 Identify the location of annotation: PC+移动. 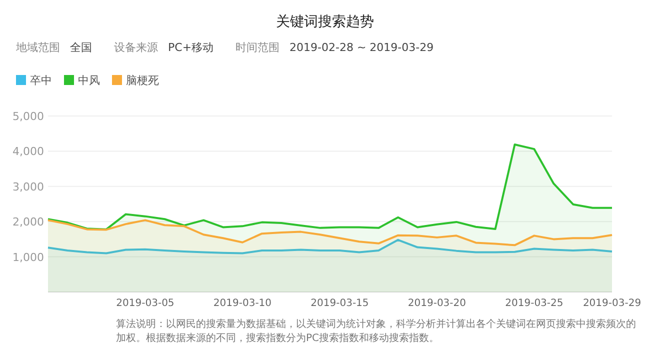
(191, 47).